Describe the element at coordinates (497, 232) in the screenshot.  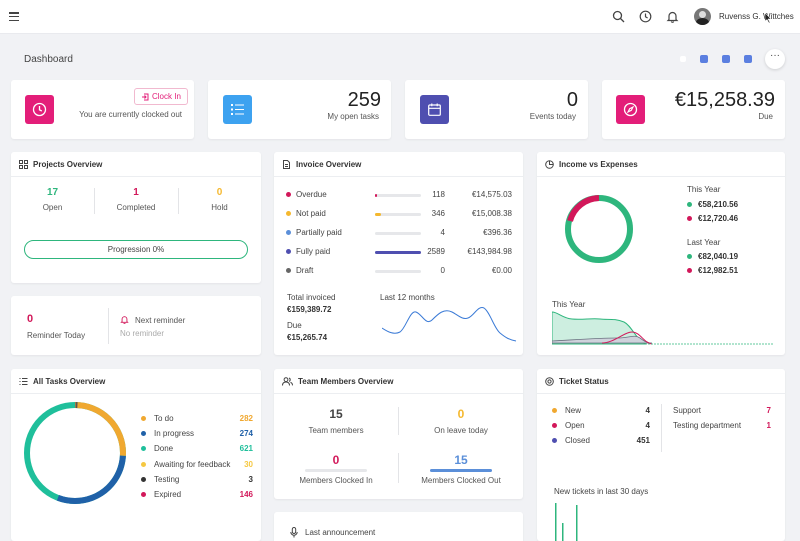
I see `invoice-status-amount: €396.36` at that location.